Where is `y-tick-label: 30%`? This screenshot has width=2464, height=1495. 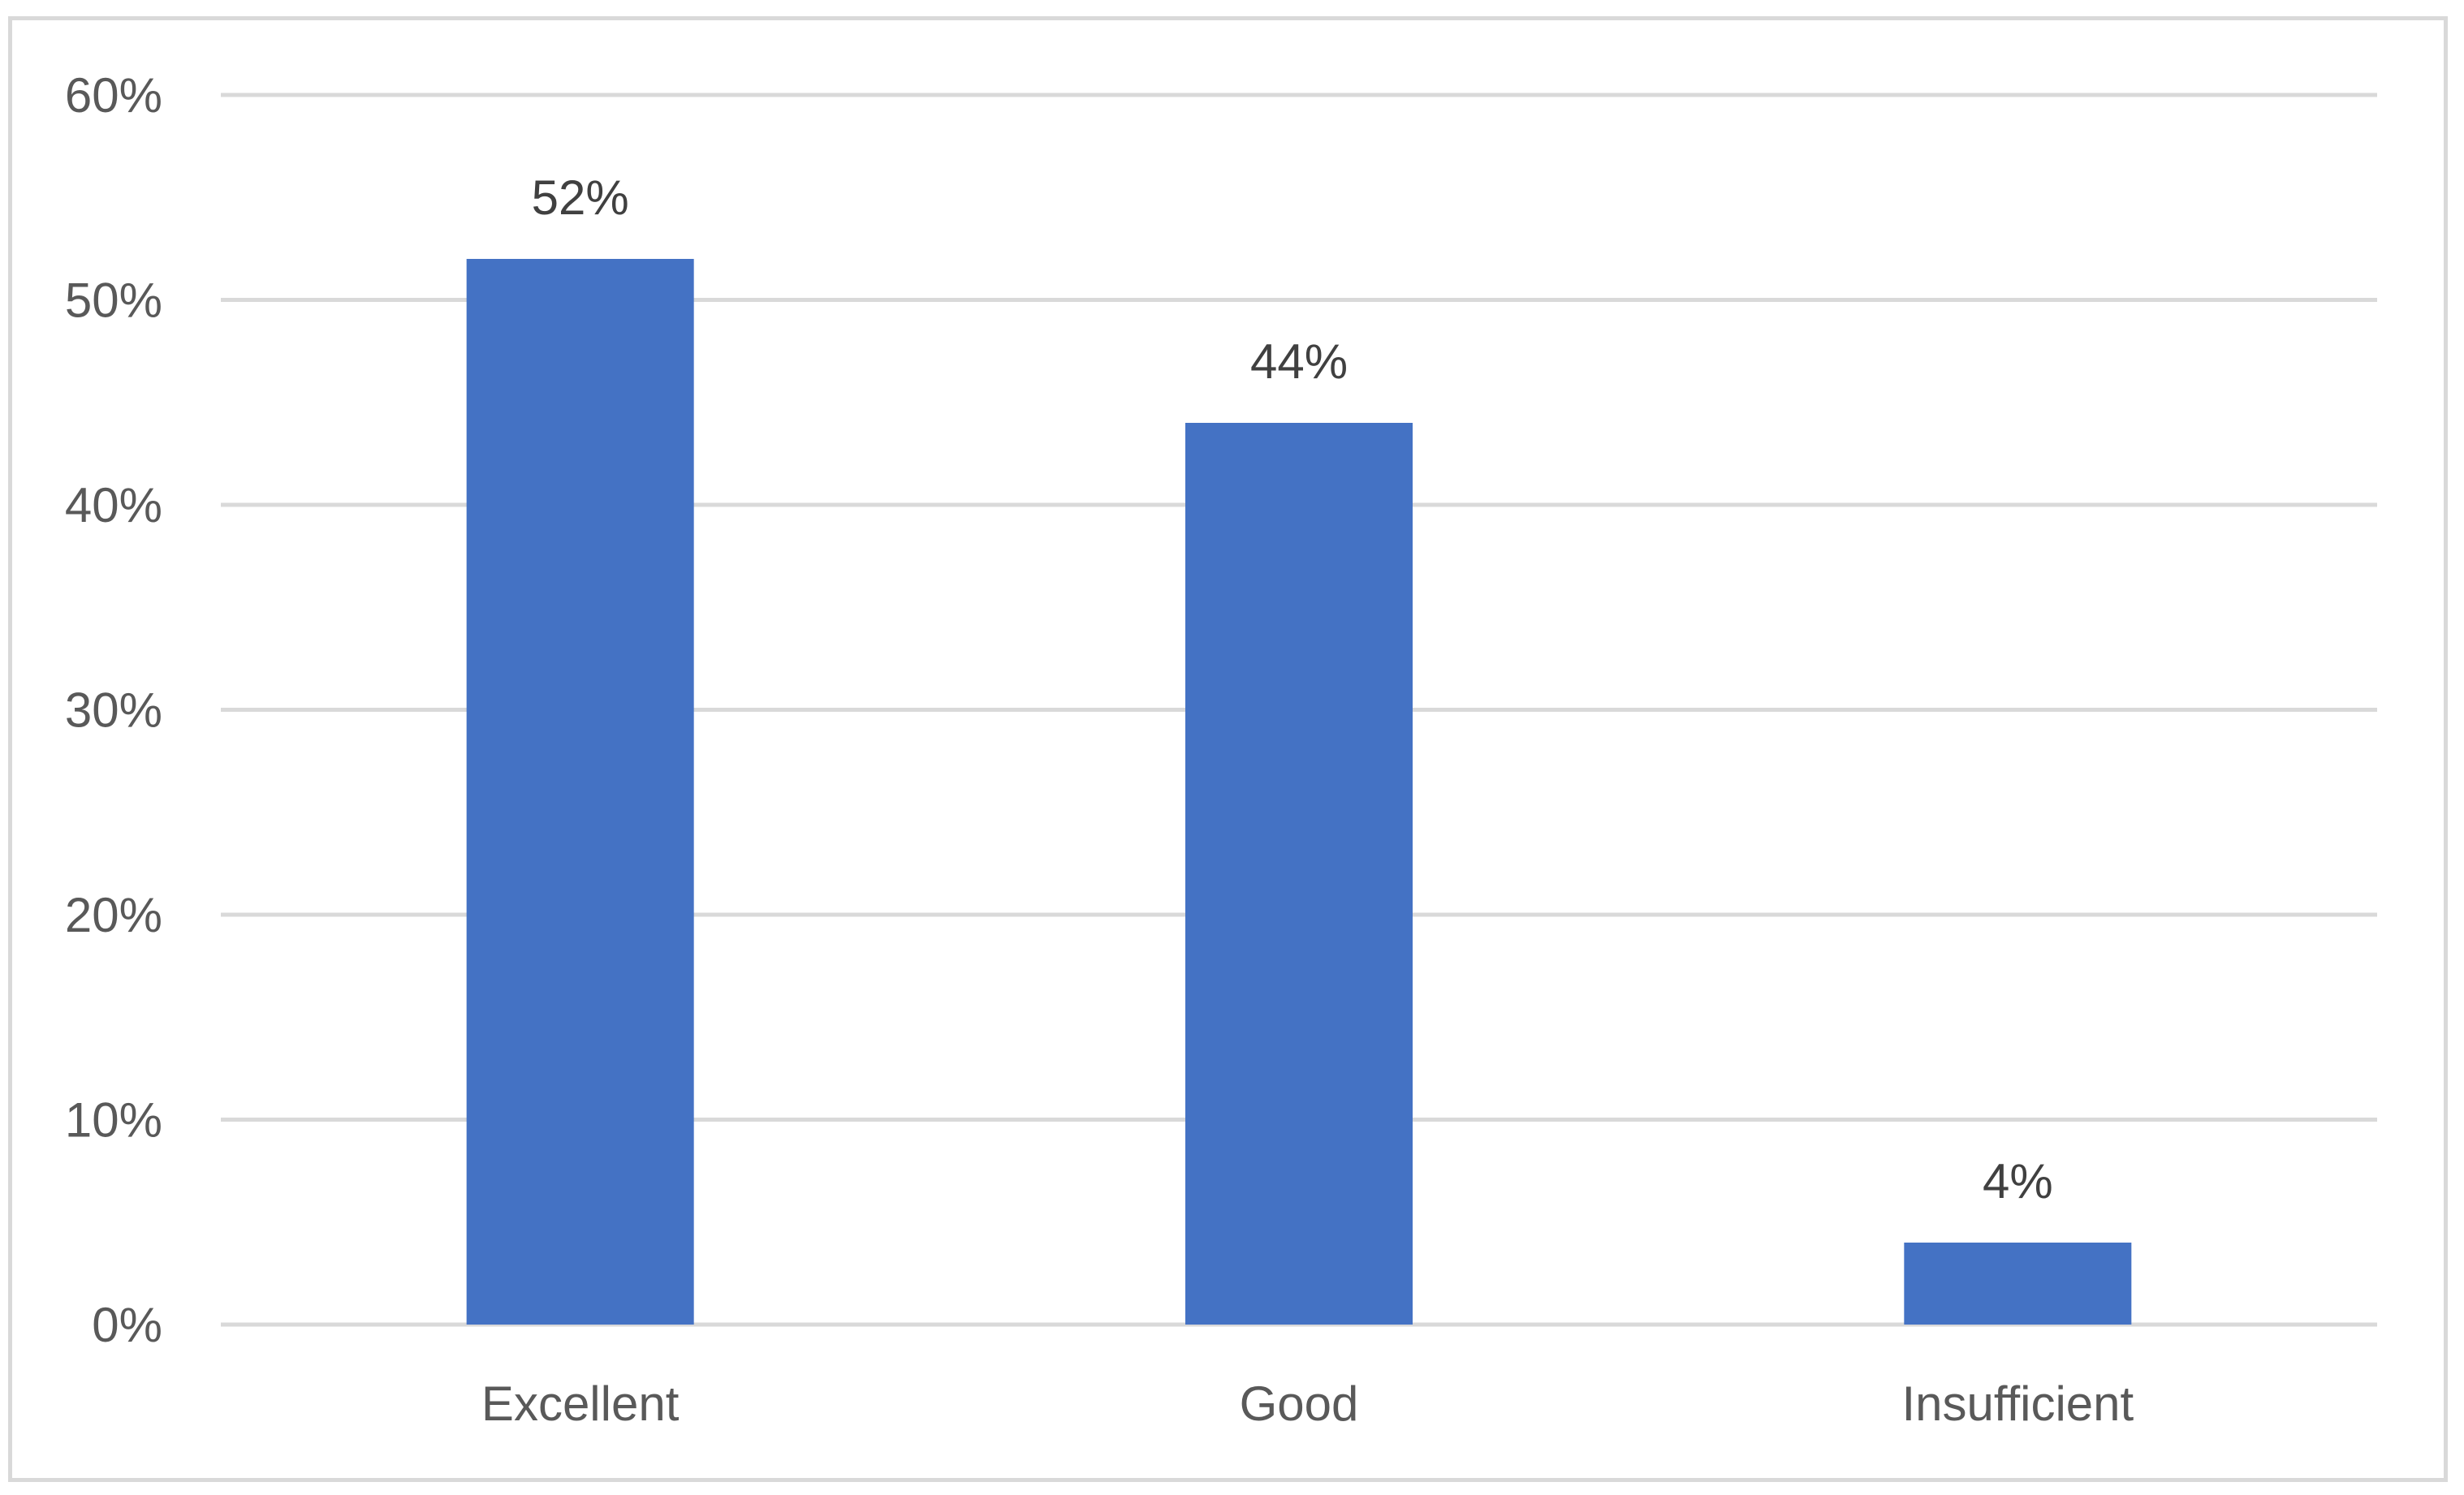
y-tick-label: 30% is located at coordinates (113, 710).